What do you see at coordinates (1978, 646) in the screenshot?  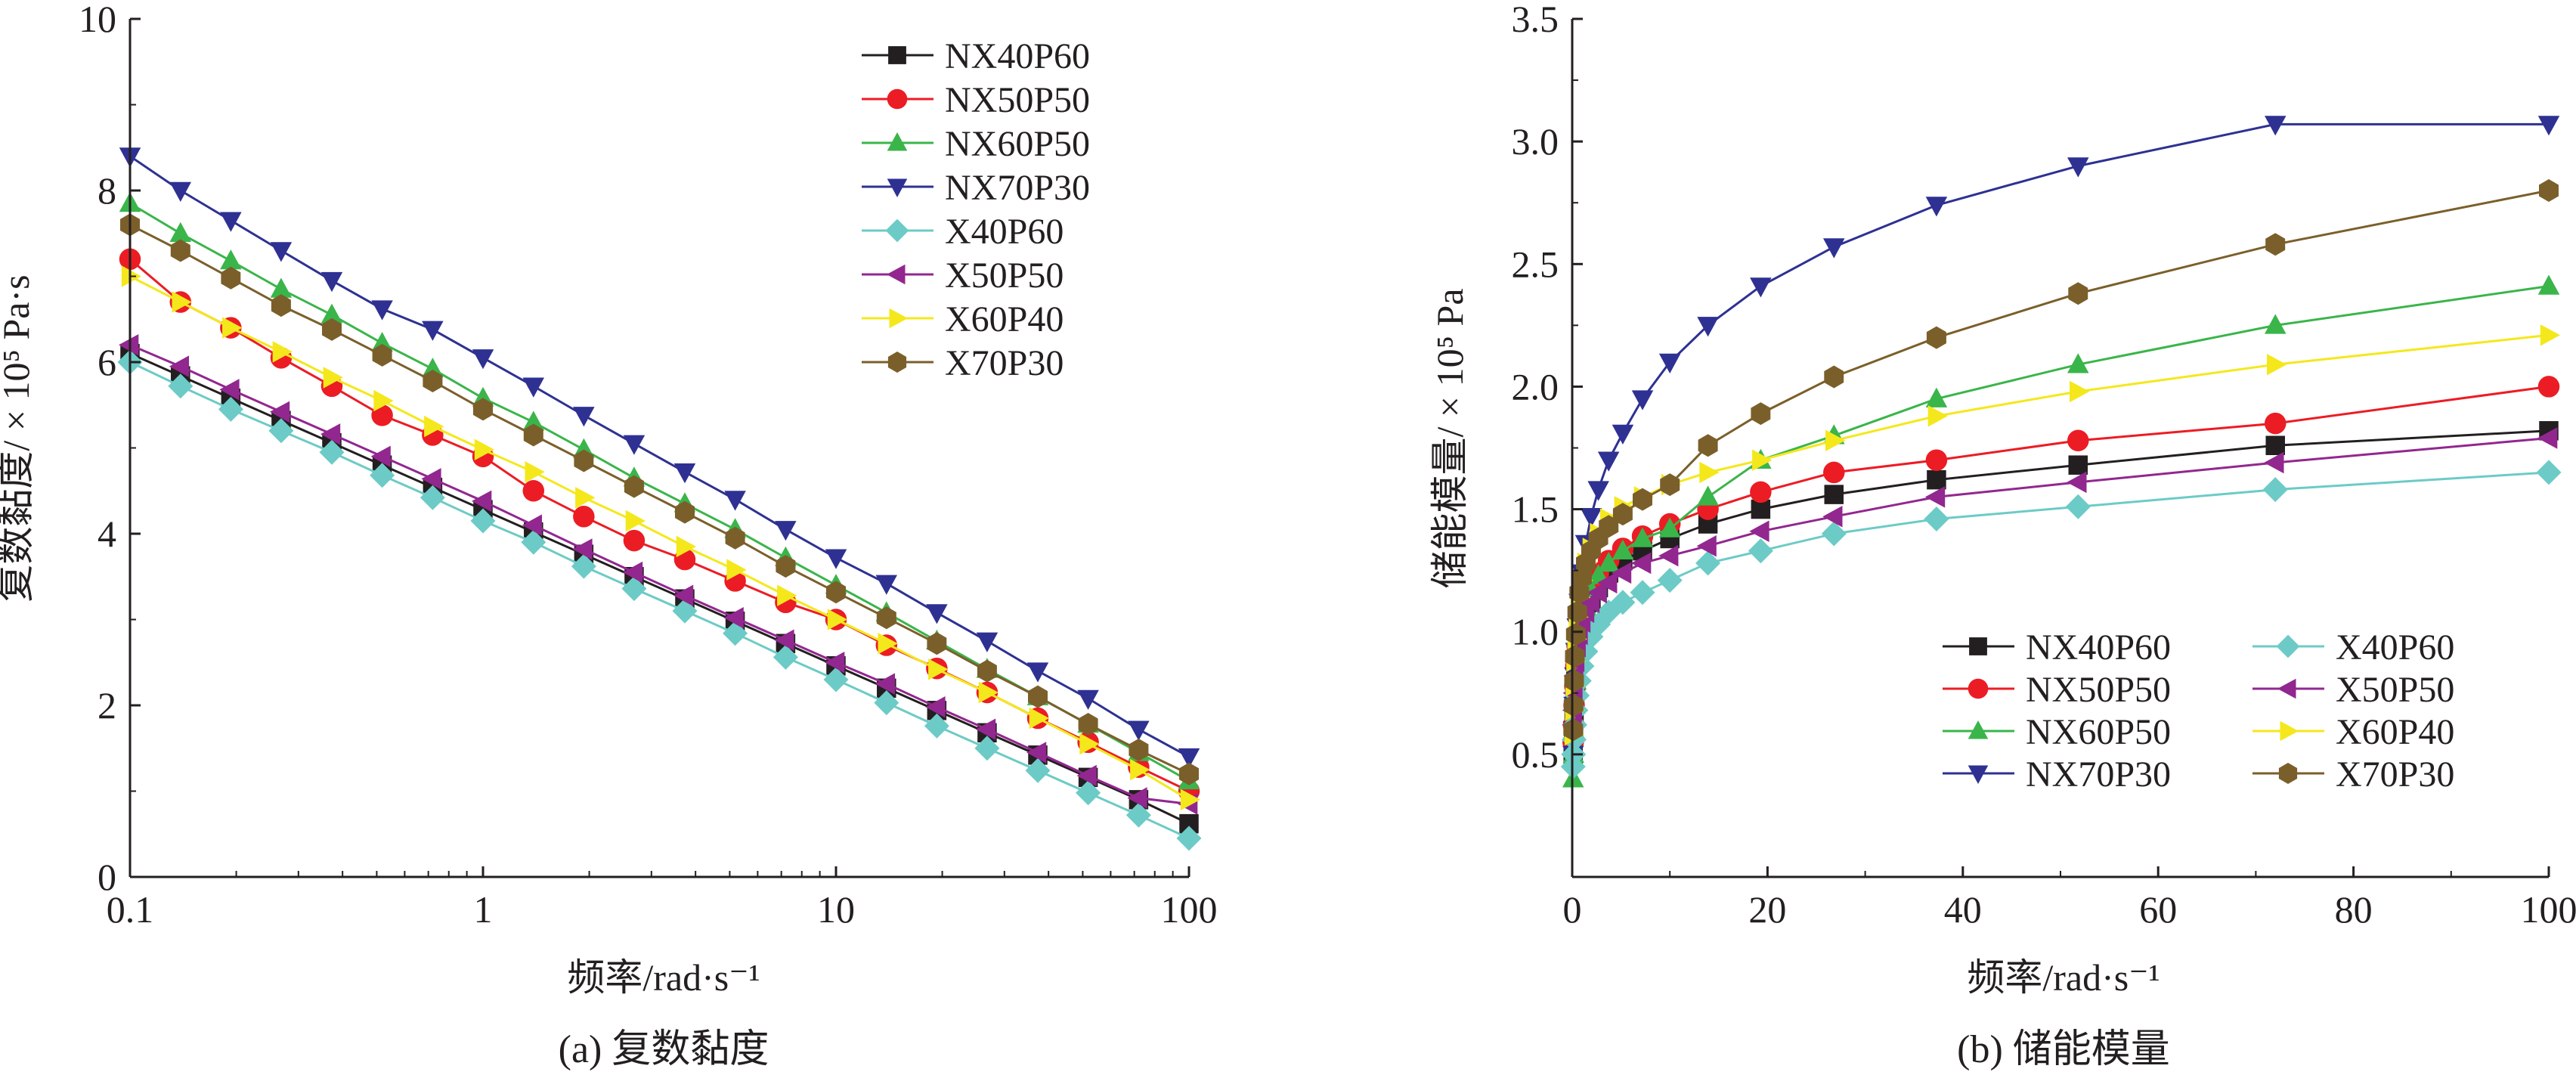 I see `chart-b-legend-item-nx40p60-marker` at bounding box center [1978, 646].